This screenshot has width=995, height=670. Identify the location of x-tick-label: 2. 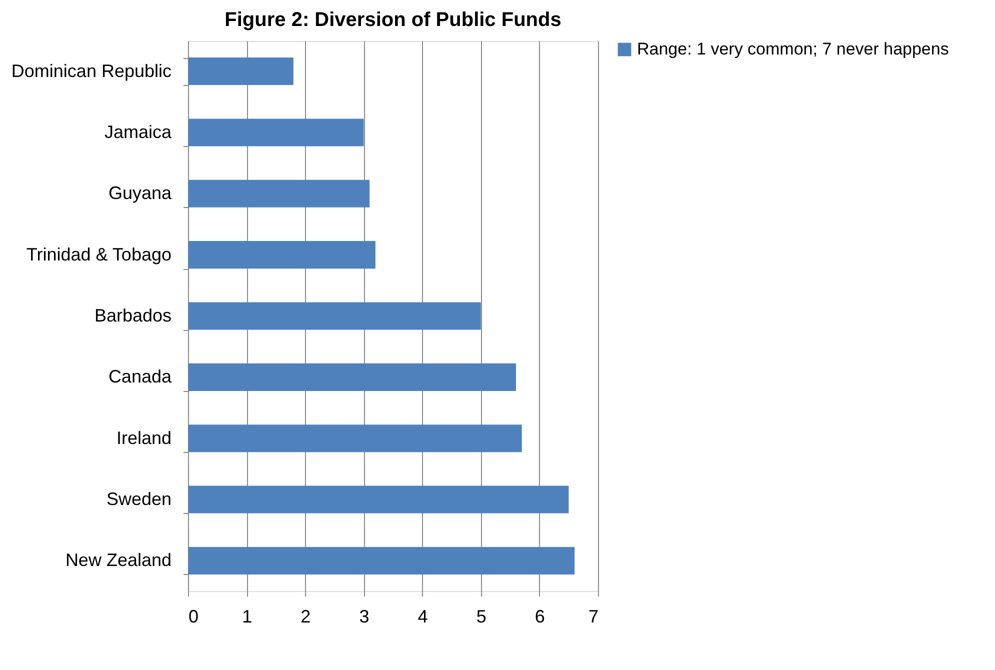
(305, 616).